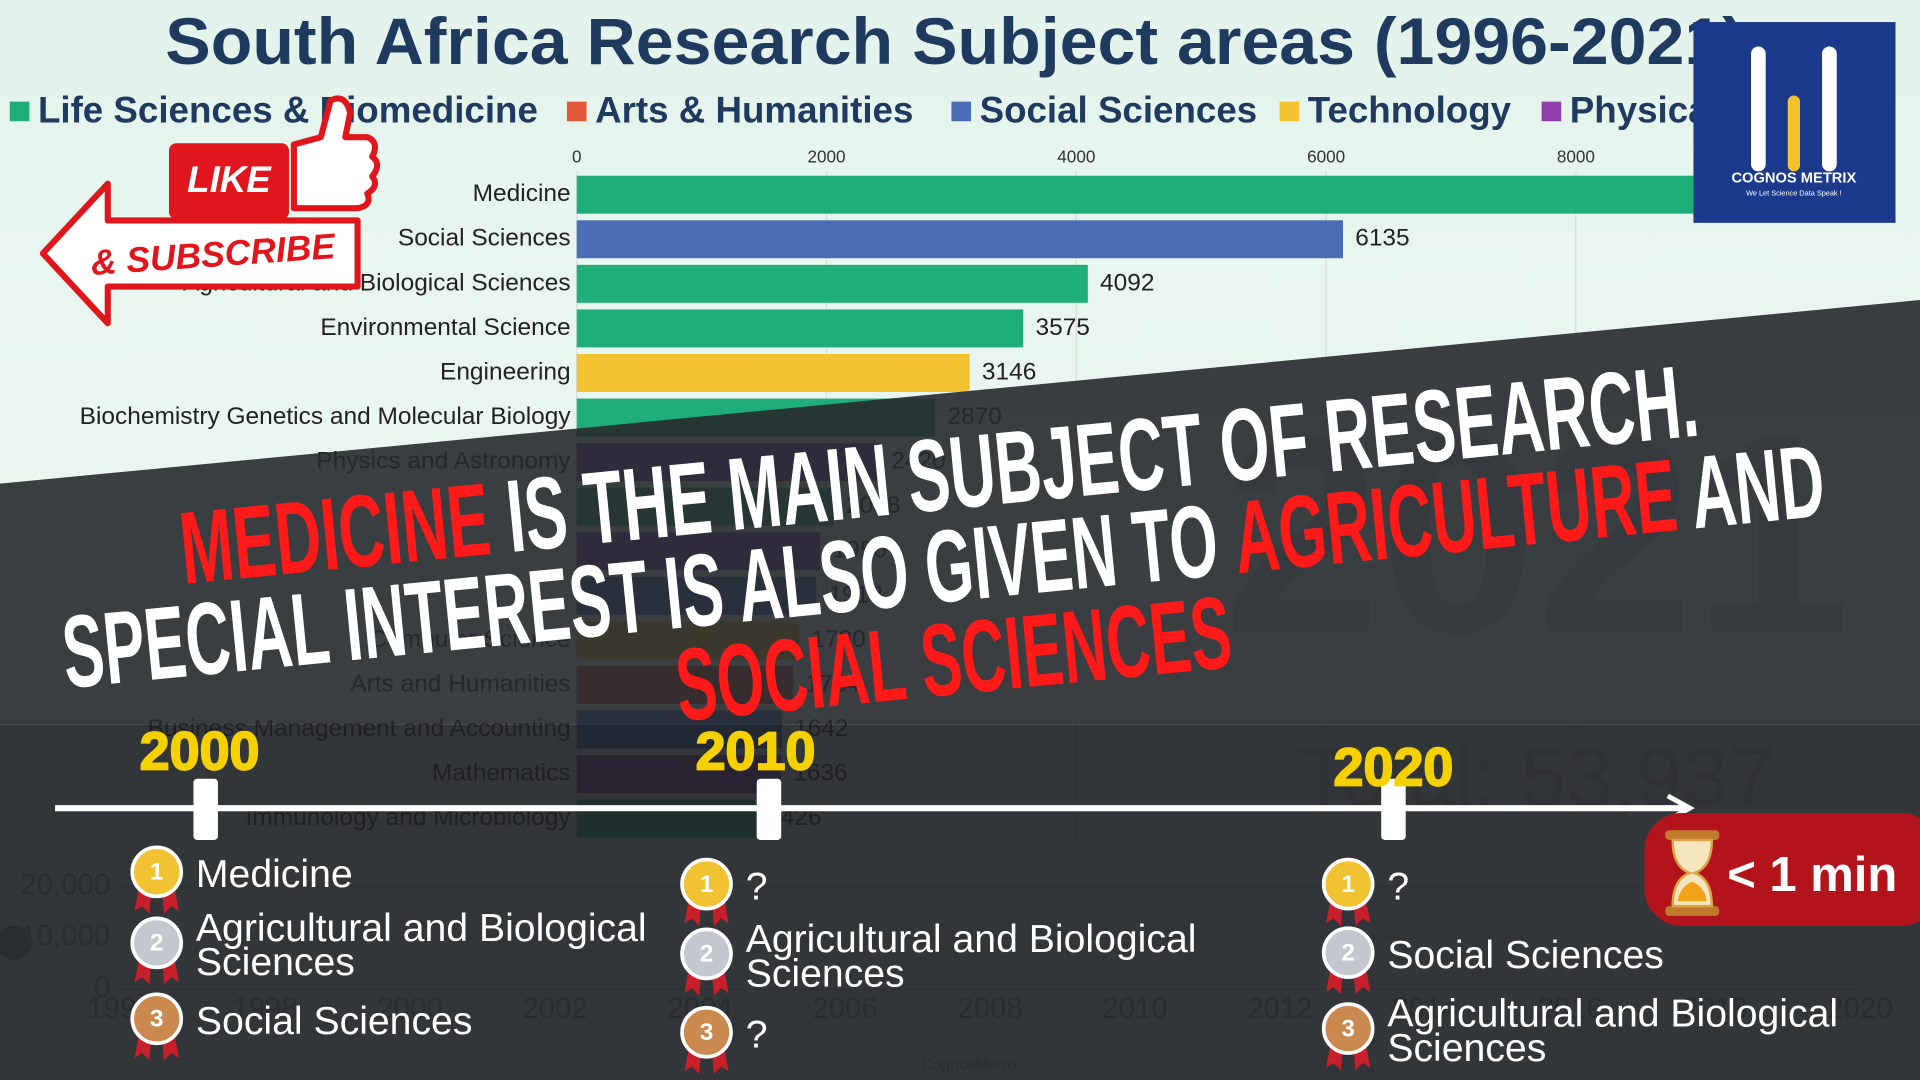 The image size is (1920, 1080). Describe the element at coordinates (1127, 282) in the screenshot. I see `value-label: 4092` at that location.